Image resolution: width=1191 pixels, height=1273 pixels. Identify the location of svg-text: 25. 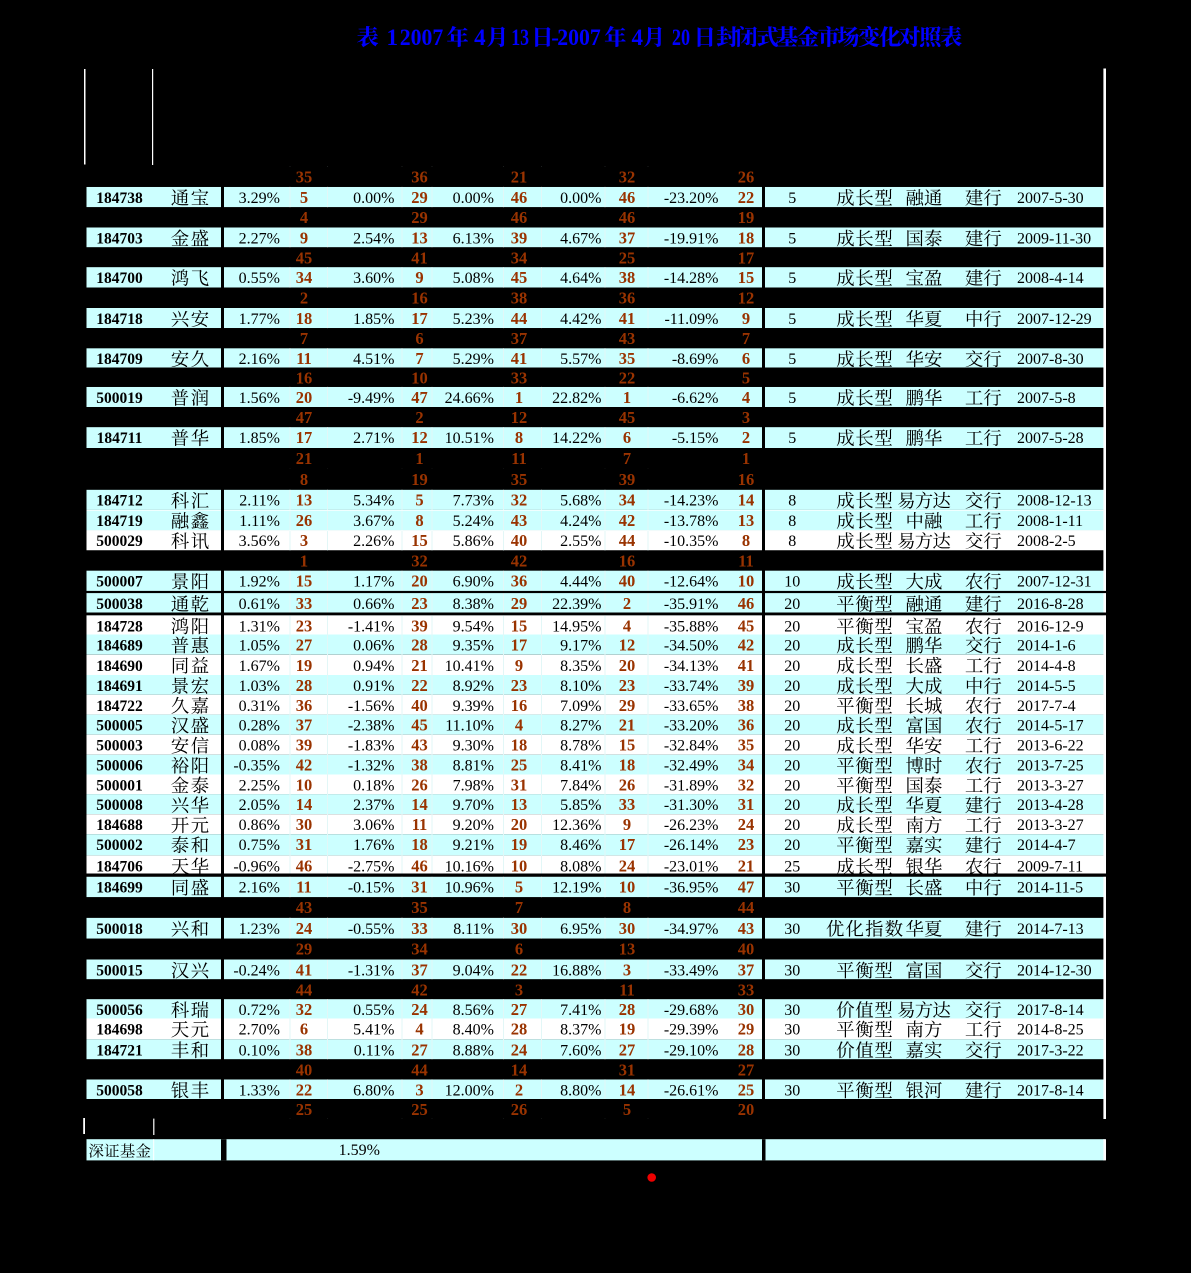
(304, 1109).